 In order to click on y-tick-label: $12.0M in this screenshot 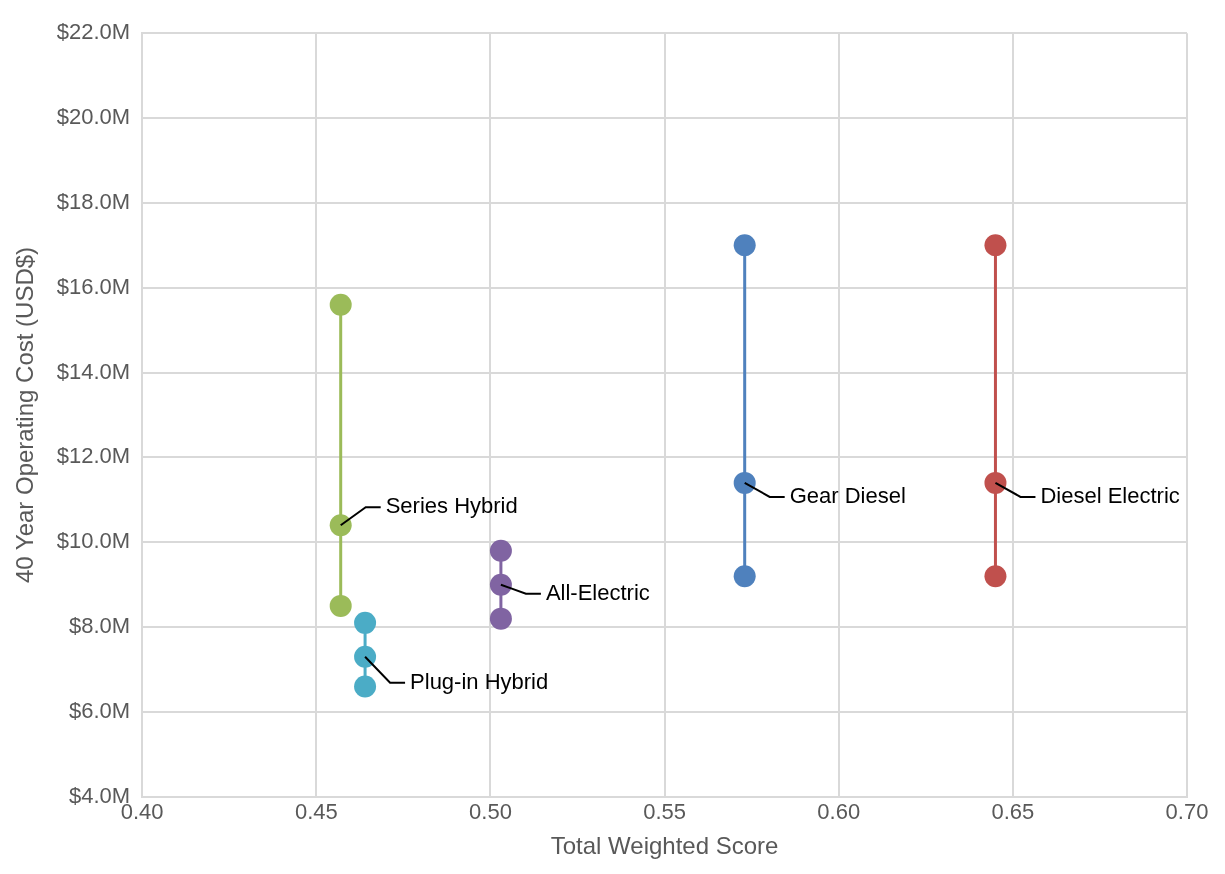, I will do `click(93, 456)`.